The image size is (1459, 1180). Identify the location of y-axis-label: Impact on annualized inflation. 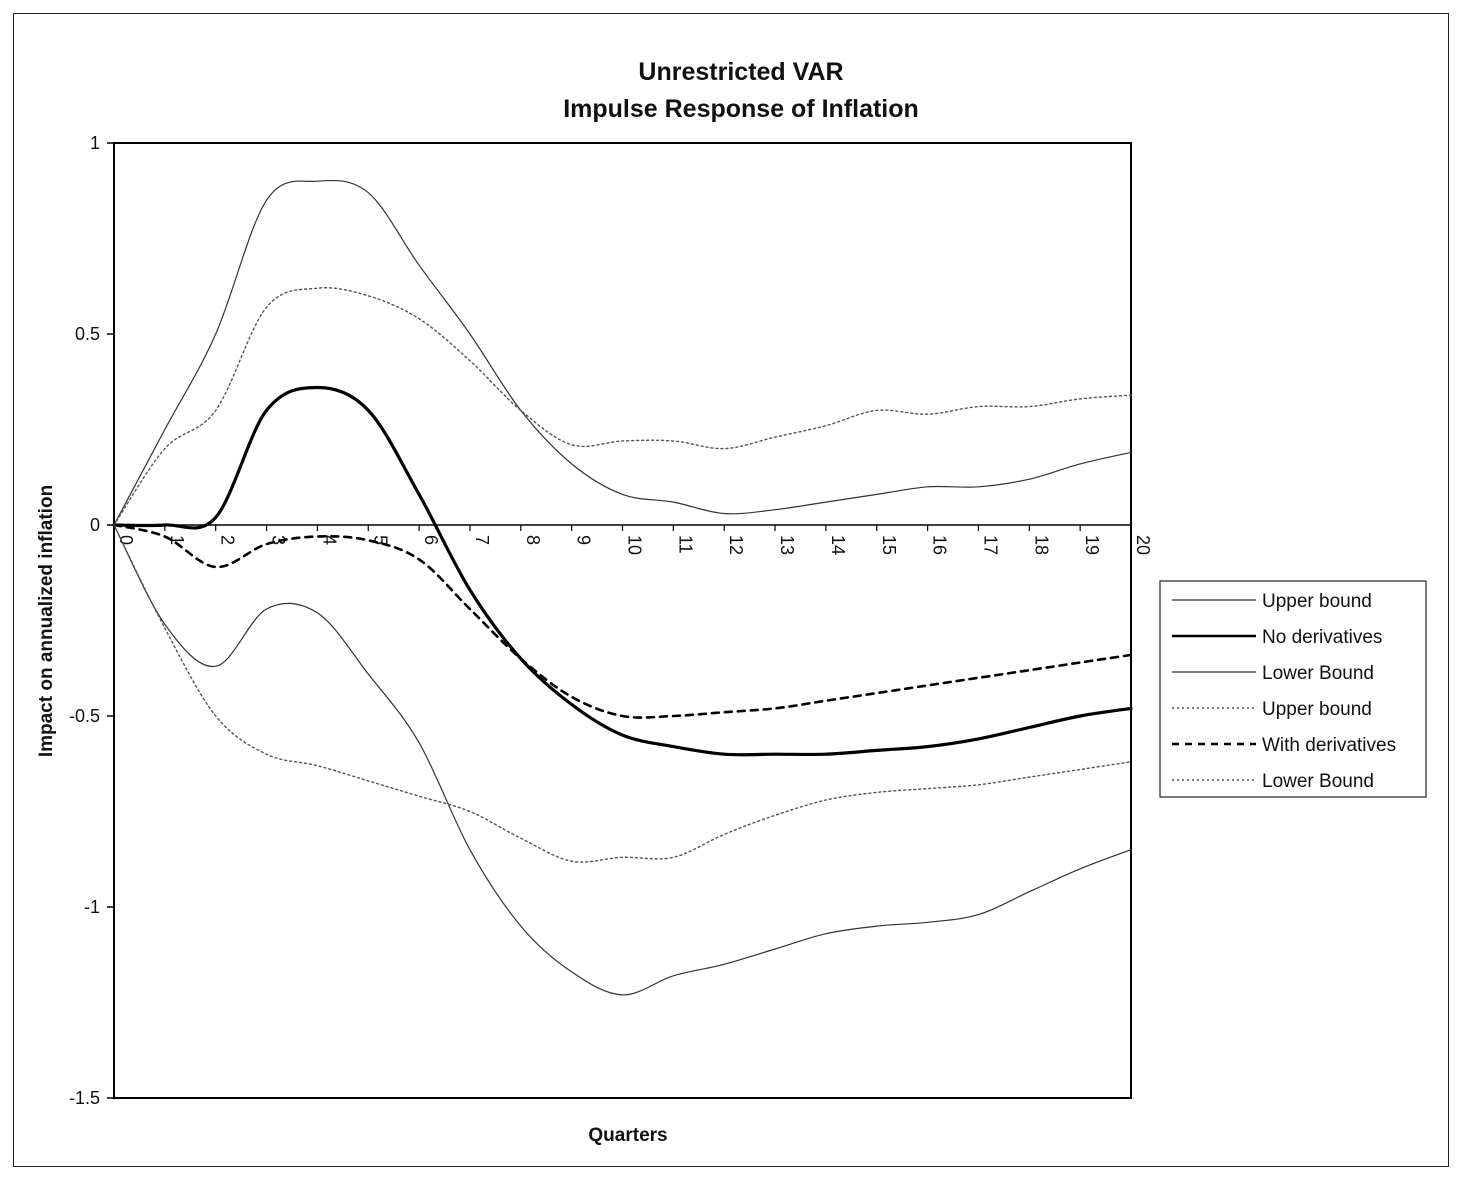
(46, 621).